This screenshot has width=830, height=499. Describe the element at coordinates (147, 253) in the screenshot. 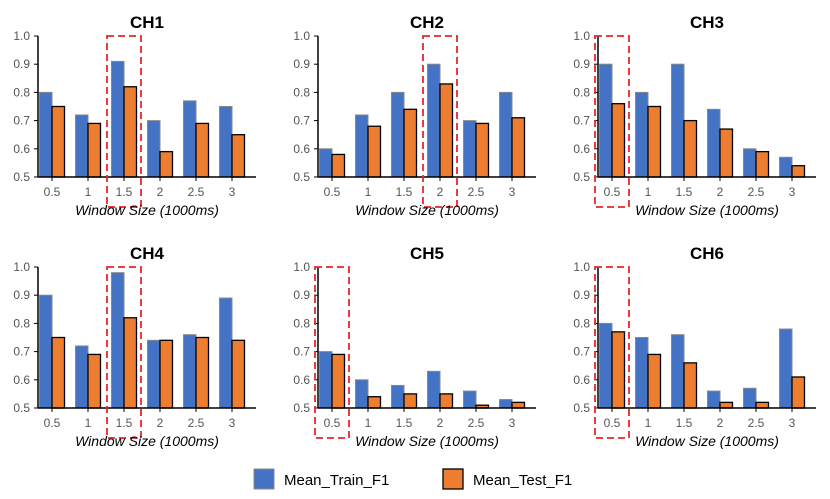

I see `chart-title: CH4` at that location.